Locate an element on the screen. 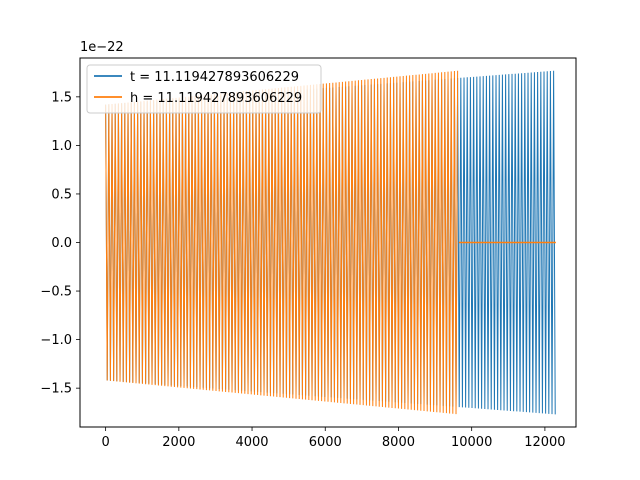 Image resolution: width=640 pixels, height=480 pixels. x-tick-label: 10000 is located at coordinates (471, 442).